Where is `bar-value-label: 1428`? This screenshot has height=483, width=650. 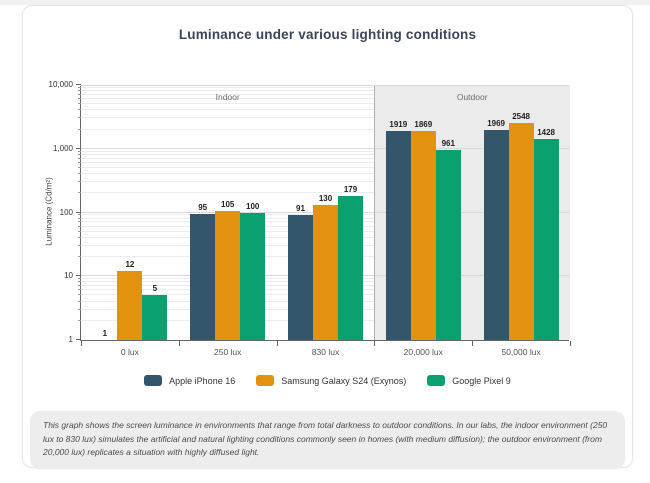
bar-value-label: 1428 is located at coordinates (546, 132).